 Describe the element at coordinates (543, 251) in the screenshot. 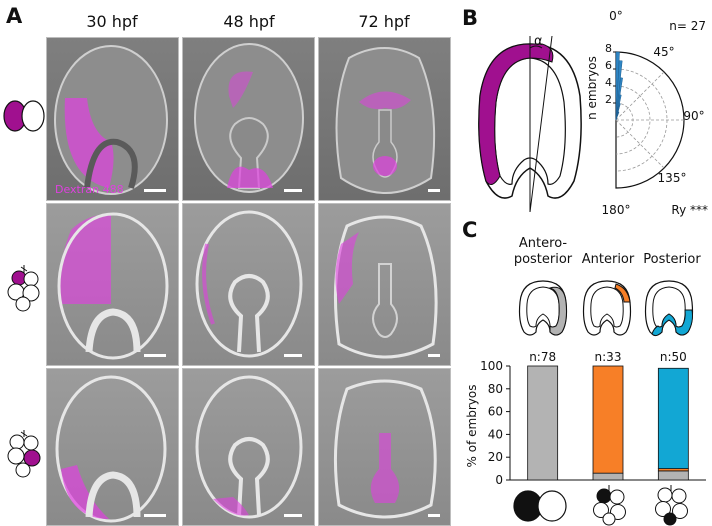

I see `category-label-antero-posterior: Antero- posterior` at that location.